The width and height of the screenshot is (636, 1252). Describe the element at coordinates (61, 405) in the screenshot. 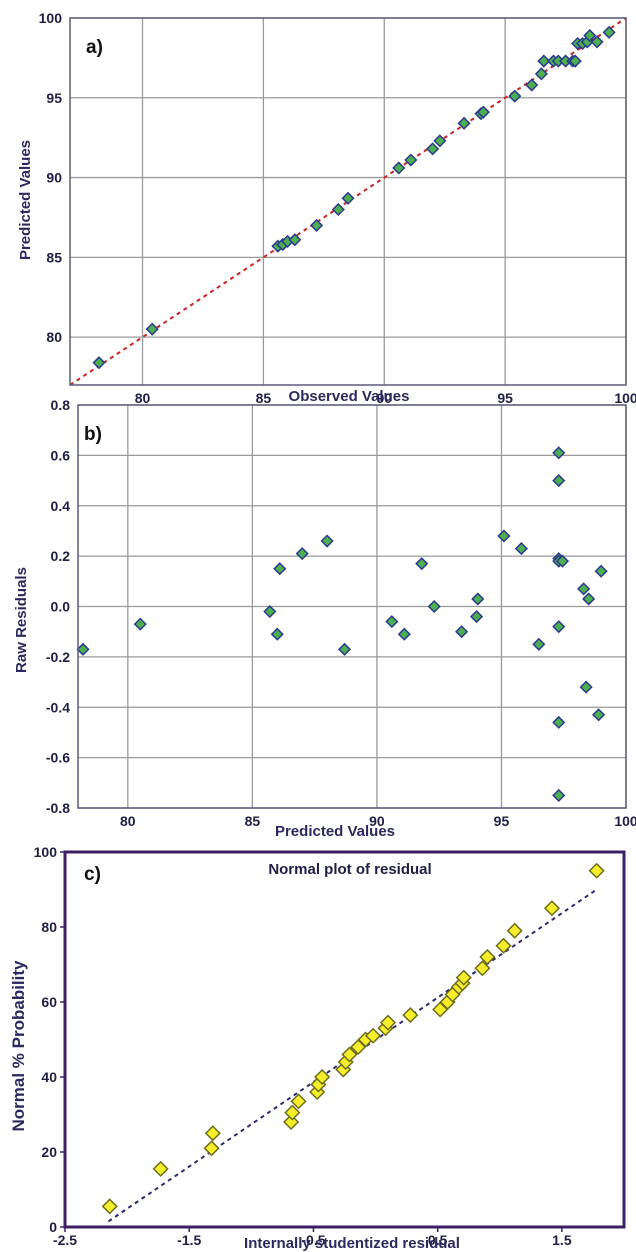

I see `y-tick-label: 0.8` at that location.